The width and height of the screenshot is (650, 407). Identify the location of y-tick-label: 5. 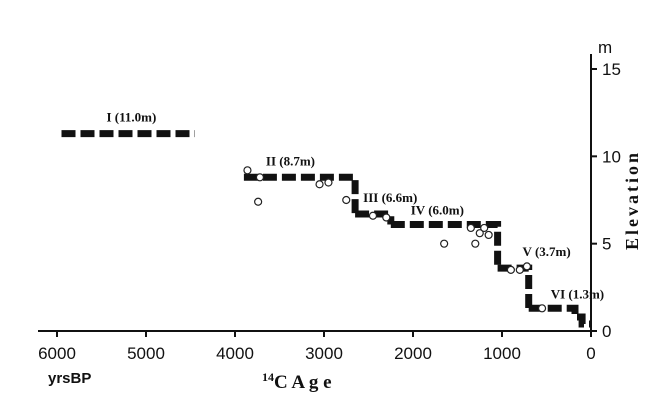
(606, 244).